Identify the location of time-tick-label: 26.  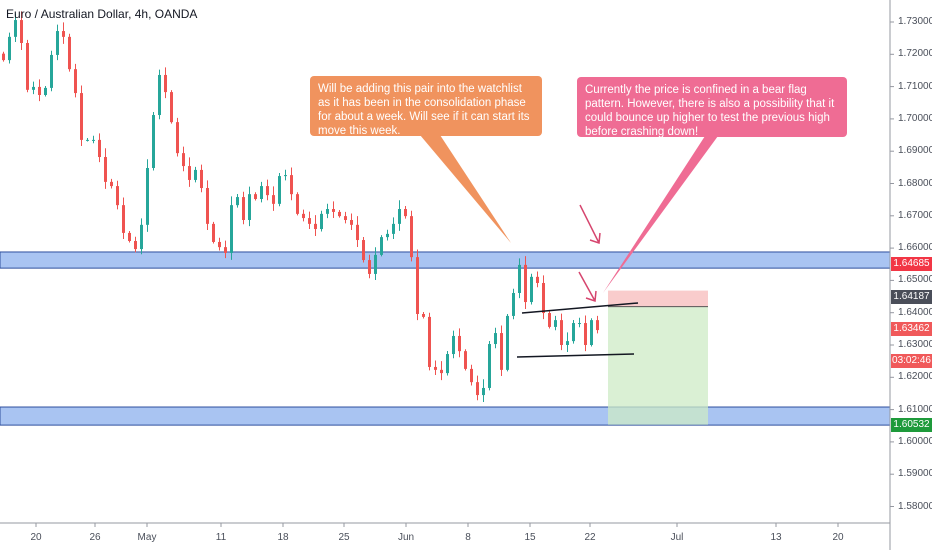
(95, 537).